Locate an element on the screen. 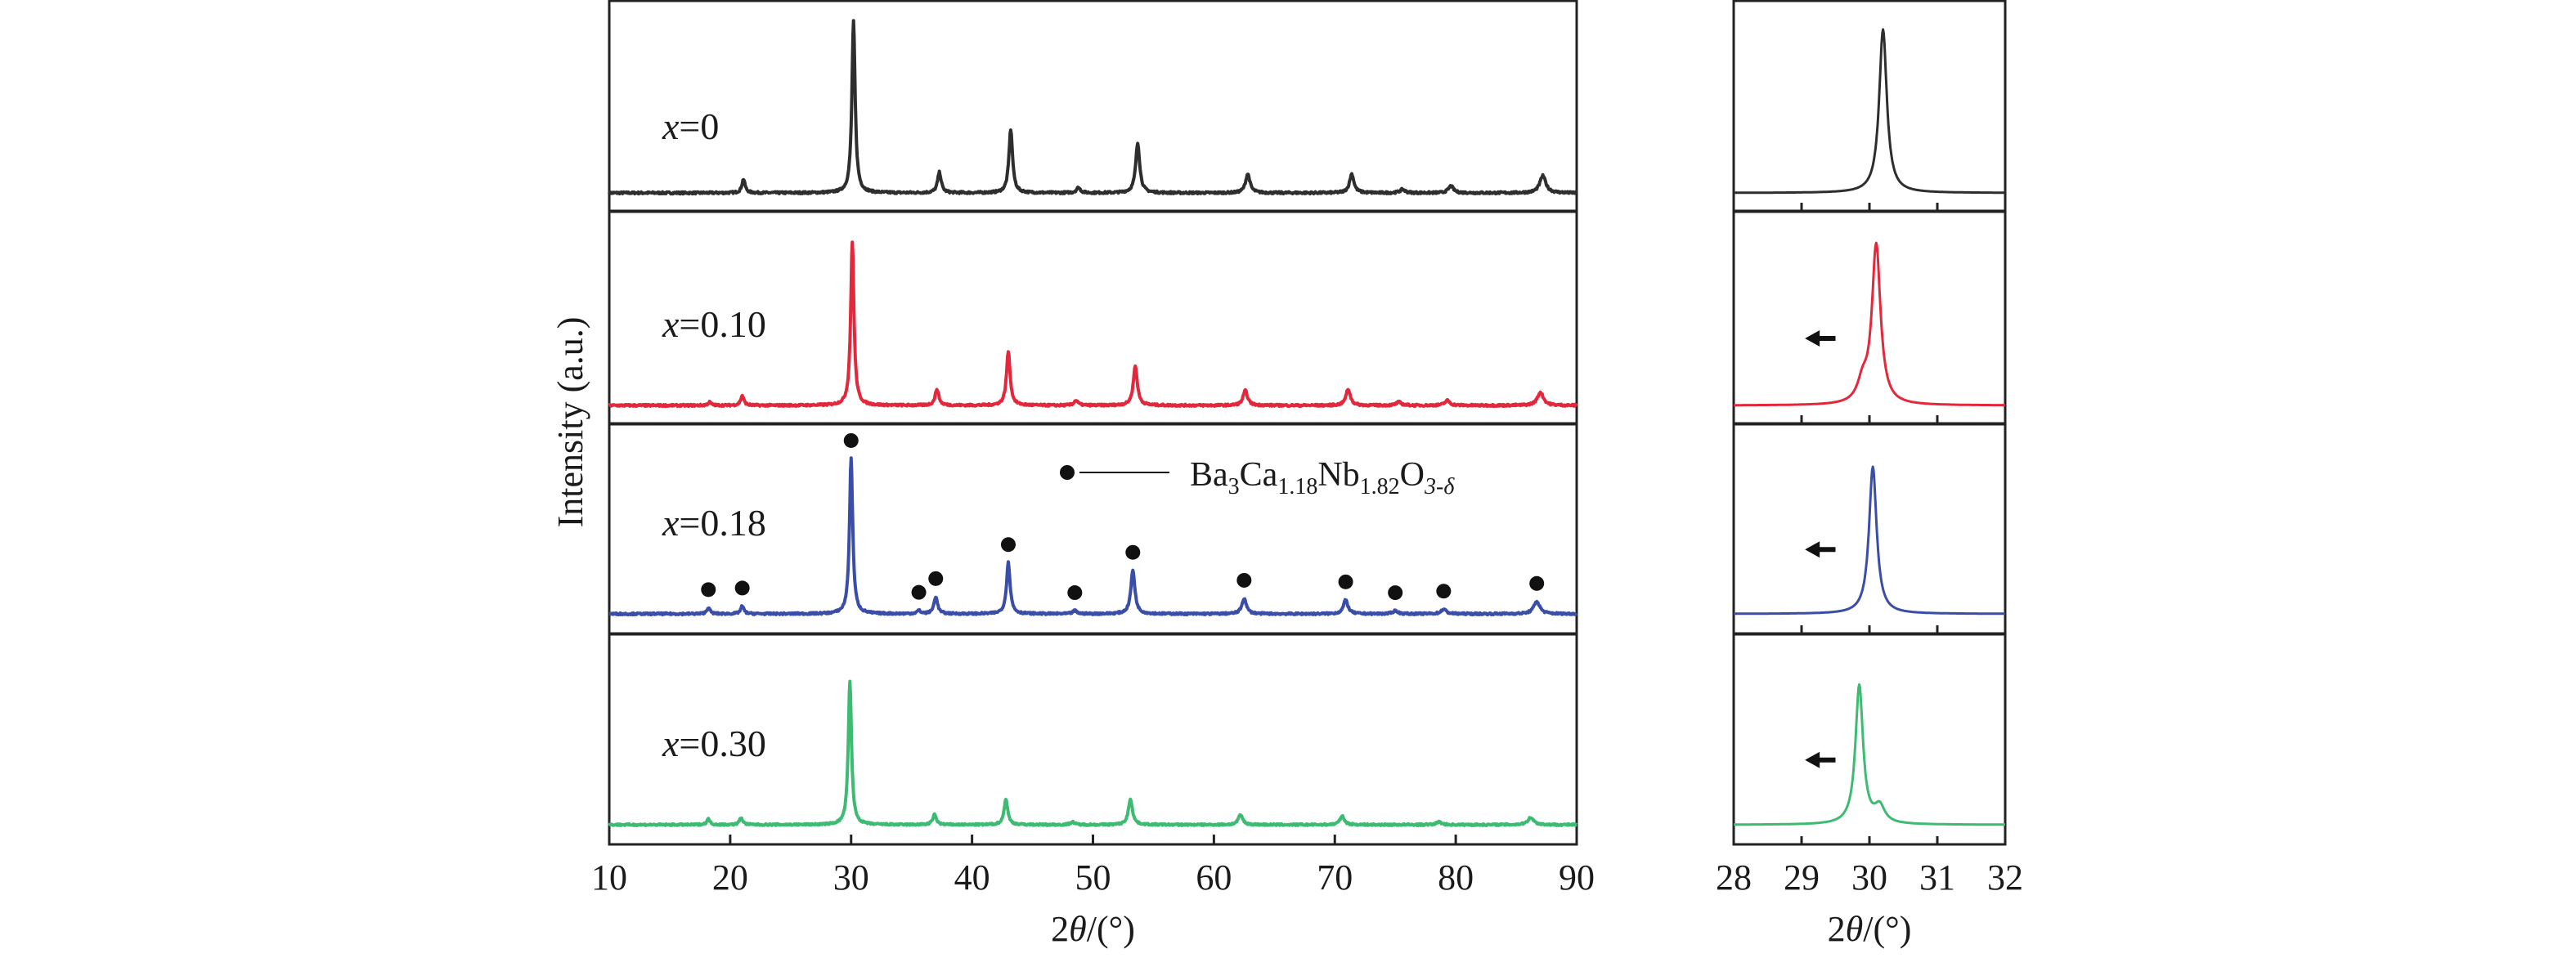  zoom-panel: 28 29 30 31 32 2θ/(°) is located at coordinates (1870, 474).